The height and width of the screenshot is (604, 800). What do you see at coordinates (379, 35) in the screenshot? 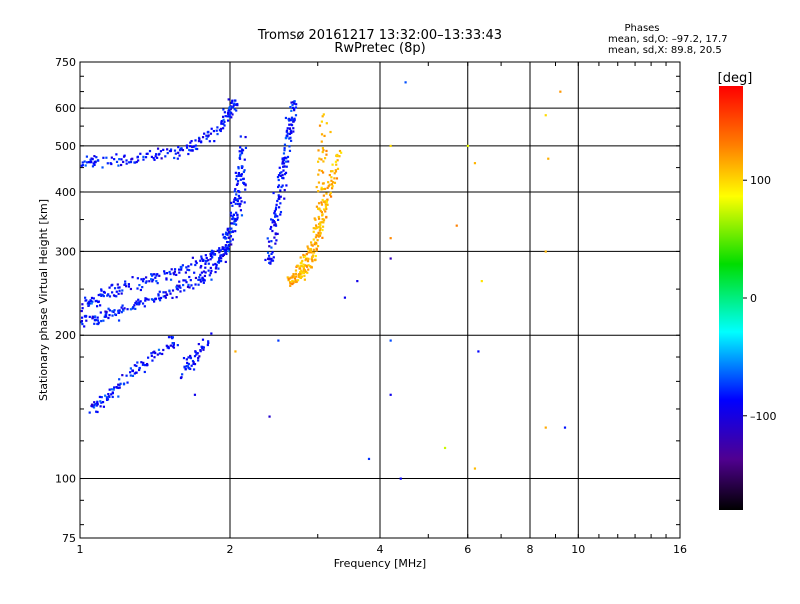
I see `chart-title: Tromsø 20161217 13:32:00–13:33:43` at bounding box center [379, 35].